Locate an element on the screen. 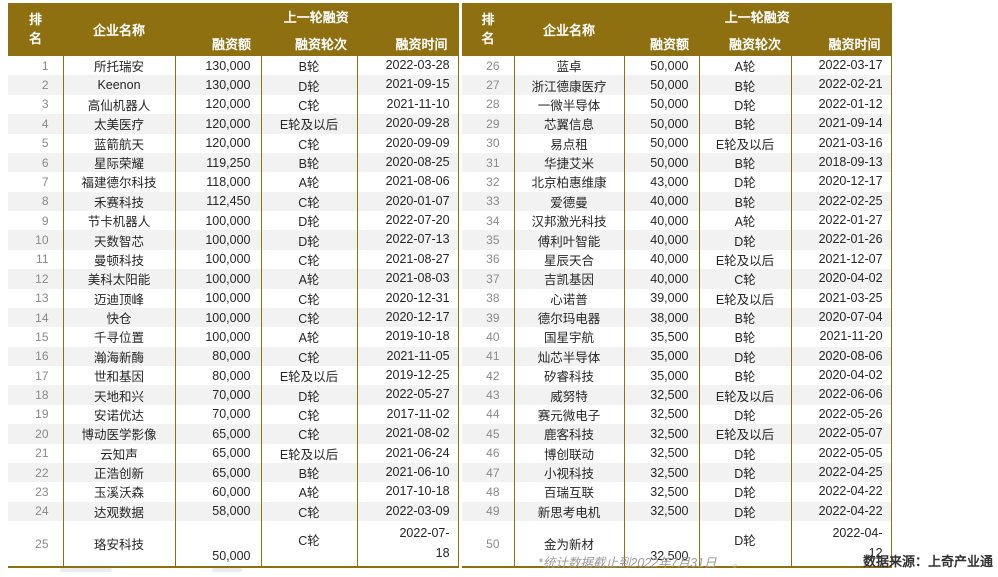  table-row: 36 星辰天合 40,000 E轮及以后 2021-12-07 is located at coordinates (677, 259).